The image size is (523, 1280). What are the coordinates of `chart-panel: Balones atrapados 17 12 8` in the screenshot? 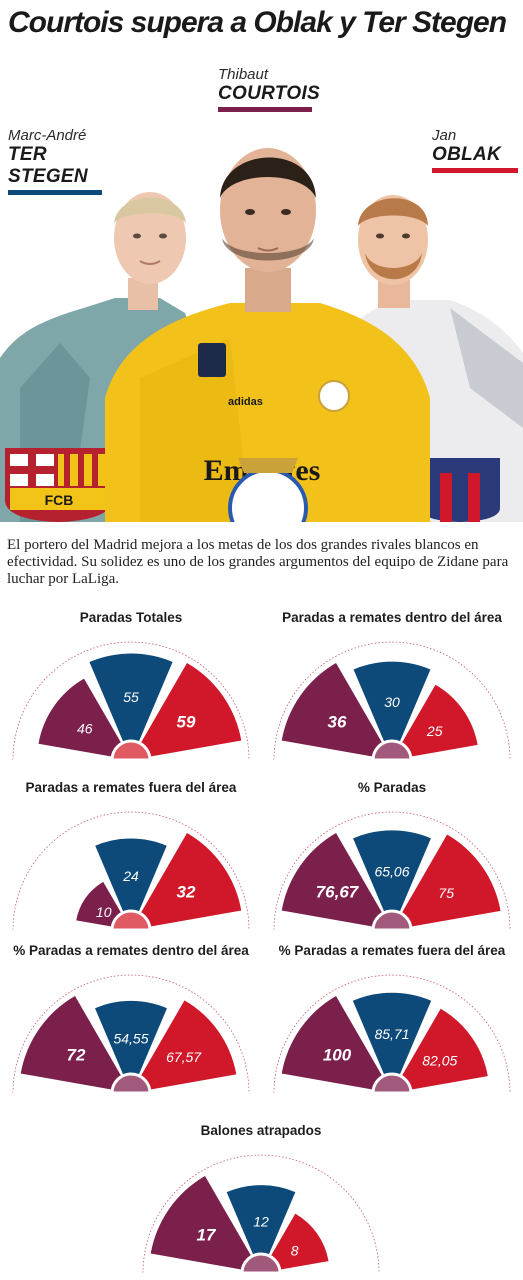 It's located at (261, 1199).